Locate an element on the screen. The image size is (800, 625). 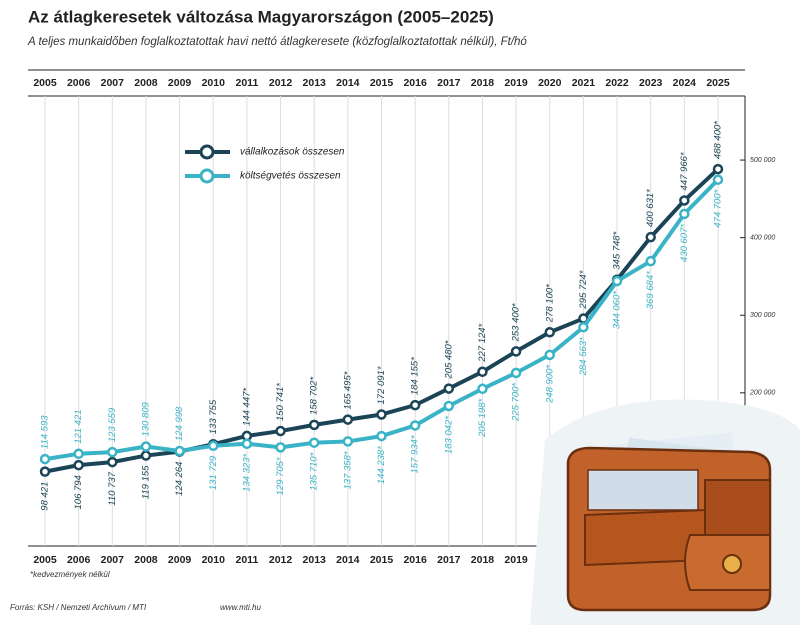
x-tick-label: 2015 is located at coordinates (382, 560).